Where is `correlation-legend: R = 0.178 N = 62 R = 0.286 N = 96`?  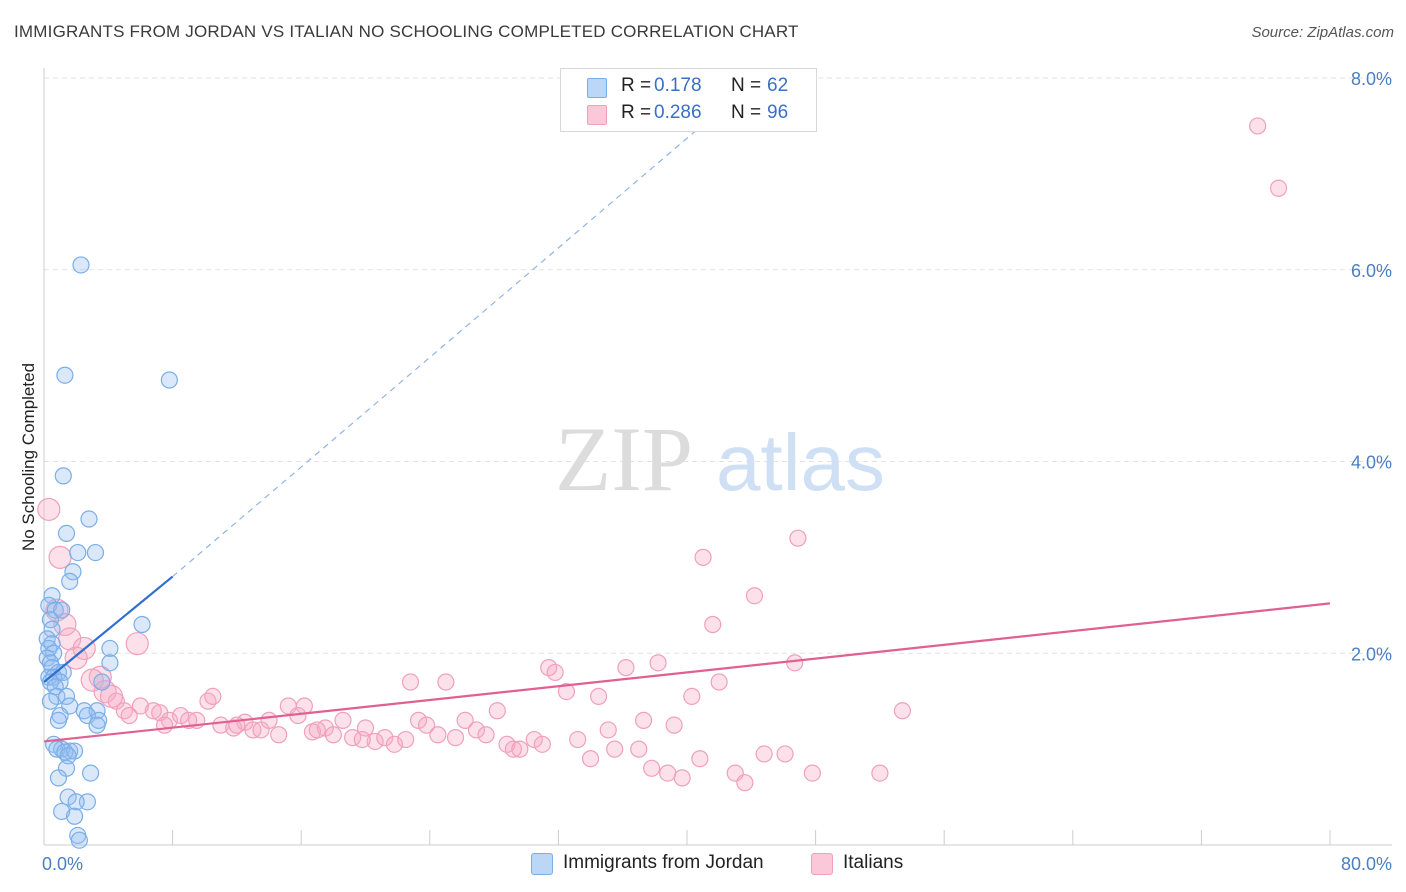
correlation-legend: R = 0.178 N = 62 R = 0.286 N = 96 is located at coordinates (688, 100).